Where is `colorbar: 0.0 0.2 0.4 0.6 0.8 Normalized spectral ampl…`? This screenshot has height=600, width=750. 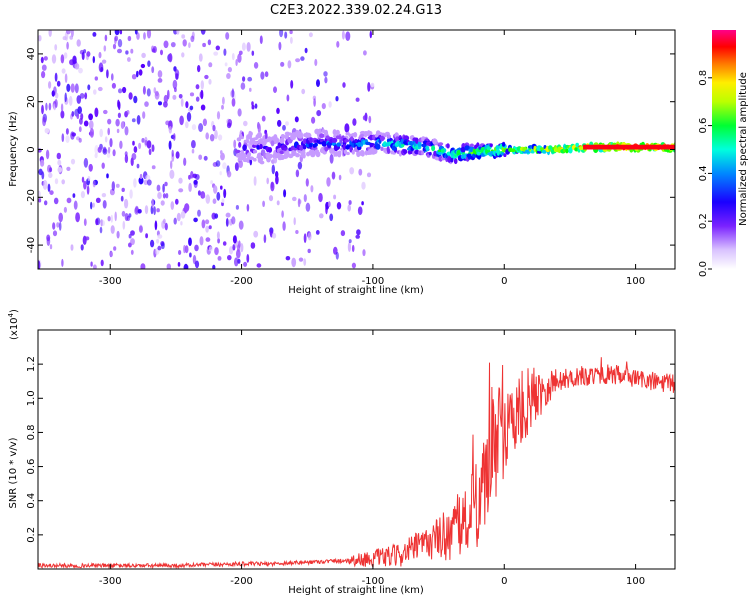 colorbar: 0.0 0.2 0.4 0.6 0.8 Normalized spectral ampl… is located at coordinates (723, 153).